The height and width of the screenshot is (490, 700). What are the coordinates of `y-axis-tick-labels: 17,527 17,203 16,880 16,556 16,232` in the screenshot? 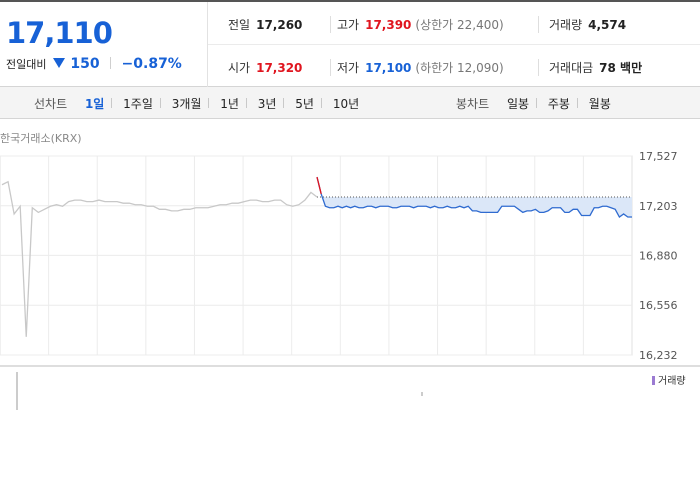 It's located at (658, 256).